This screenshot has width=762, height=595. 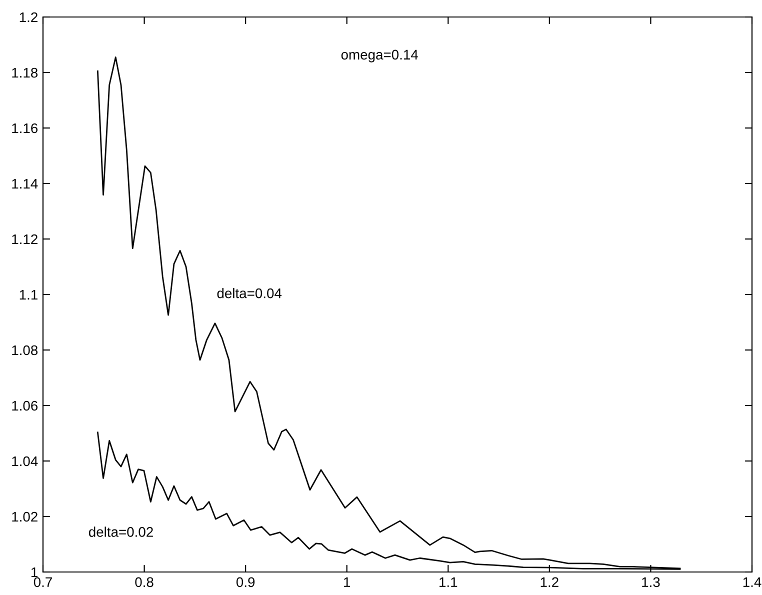 What do you see at coordinates (249, 293) in the screenshot?
I see `series-label: delta=0.04` at bounding box center [249, 293].